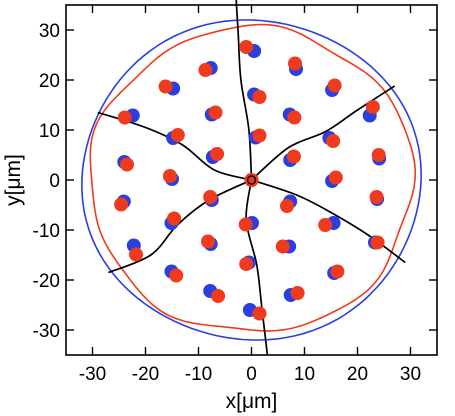  Describe the element at coordinates (49, 31) in the screenshot. I see `y-tick-label: 30` at that location.